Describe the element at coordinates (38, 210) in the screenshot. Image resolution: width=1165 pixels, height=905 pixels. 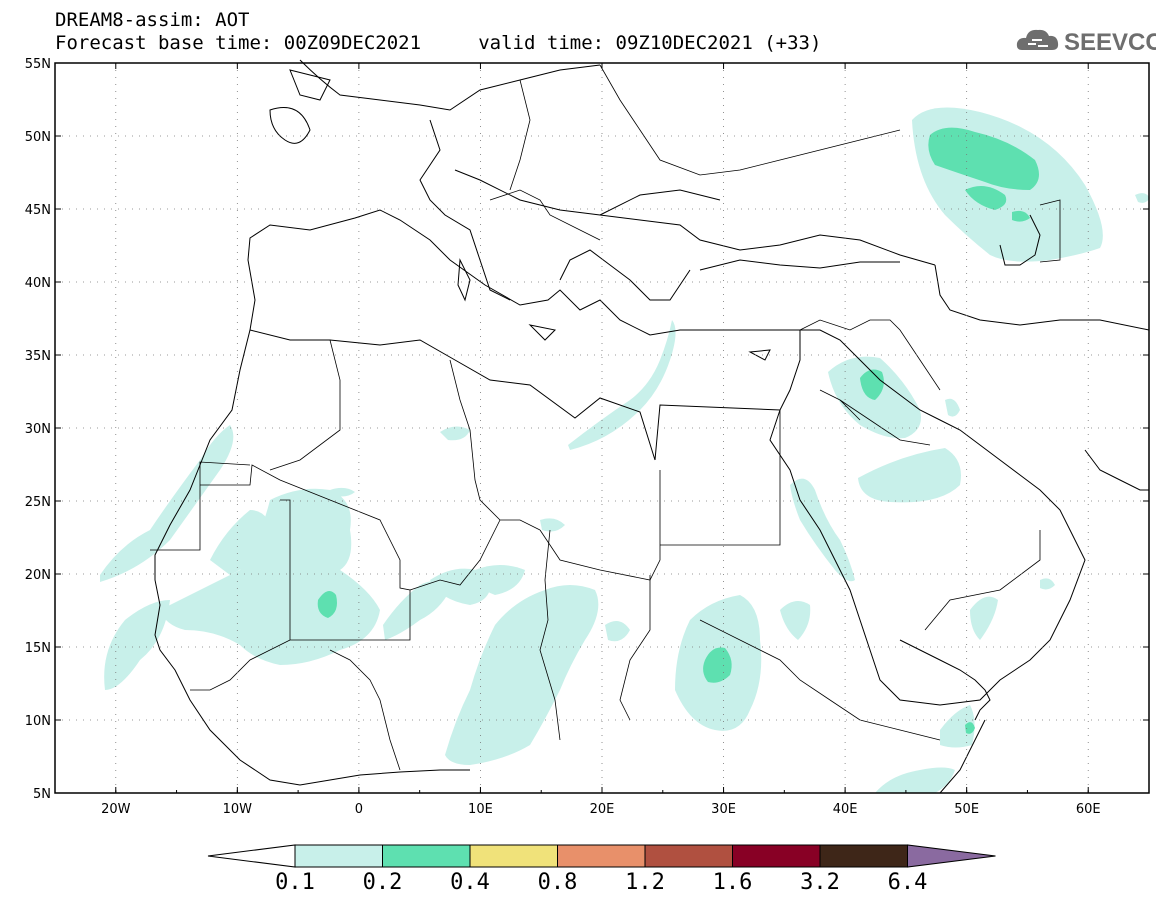
I see `lat-tick-label: 45N` at that location.